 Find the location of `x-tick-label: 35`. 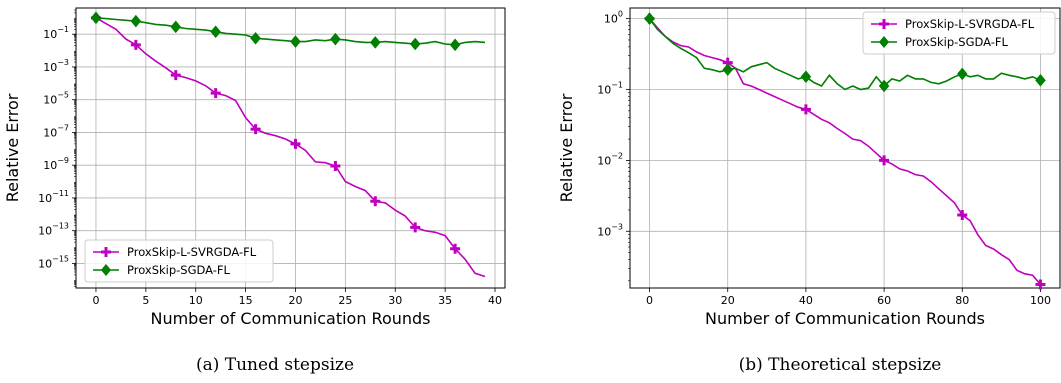

x-tick-label: 35 is located at coordinates (445, 300).